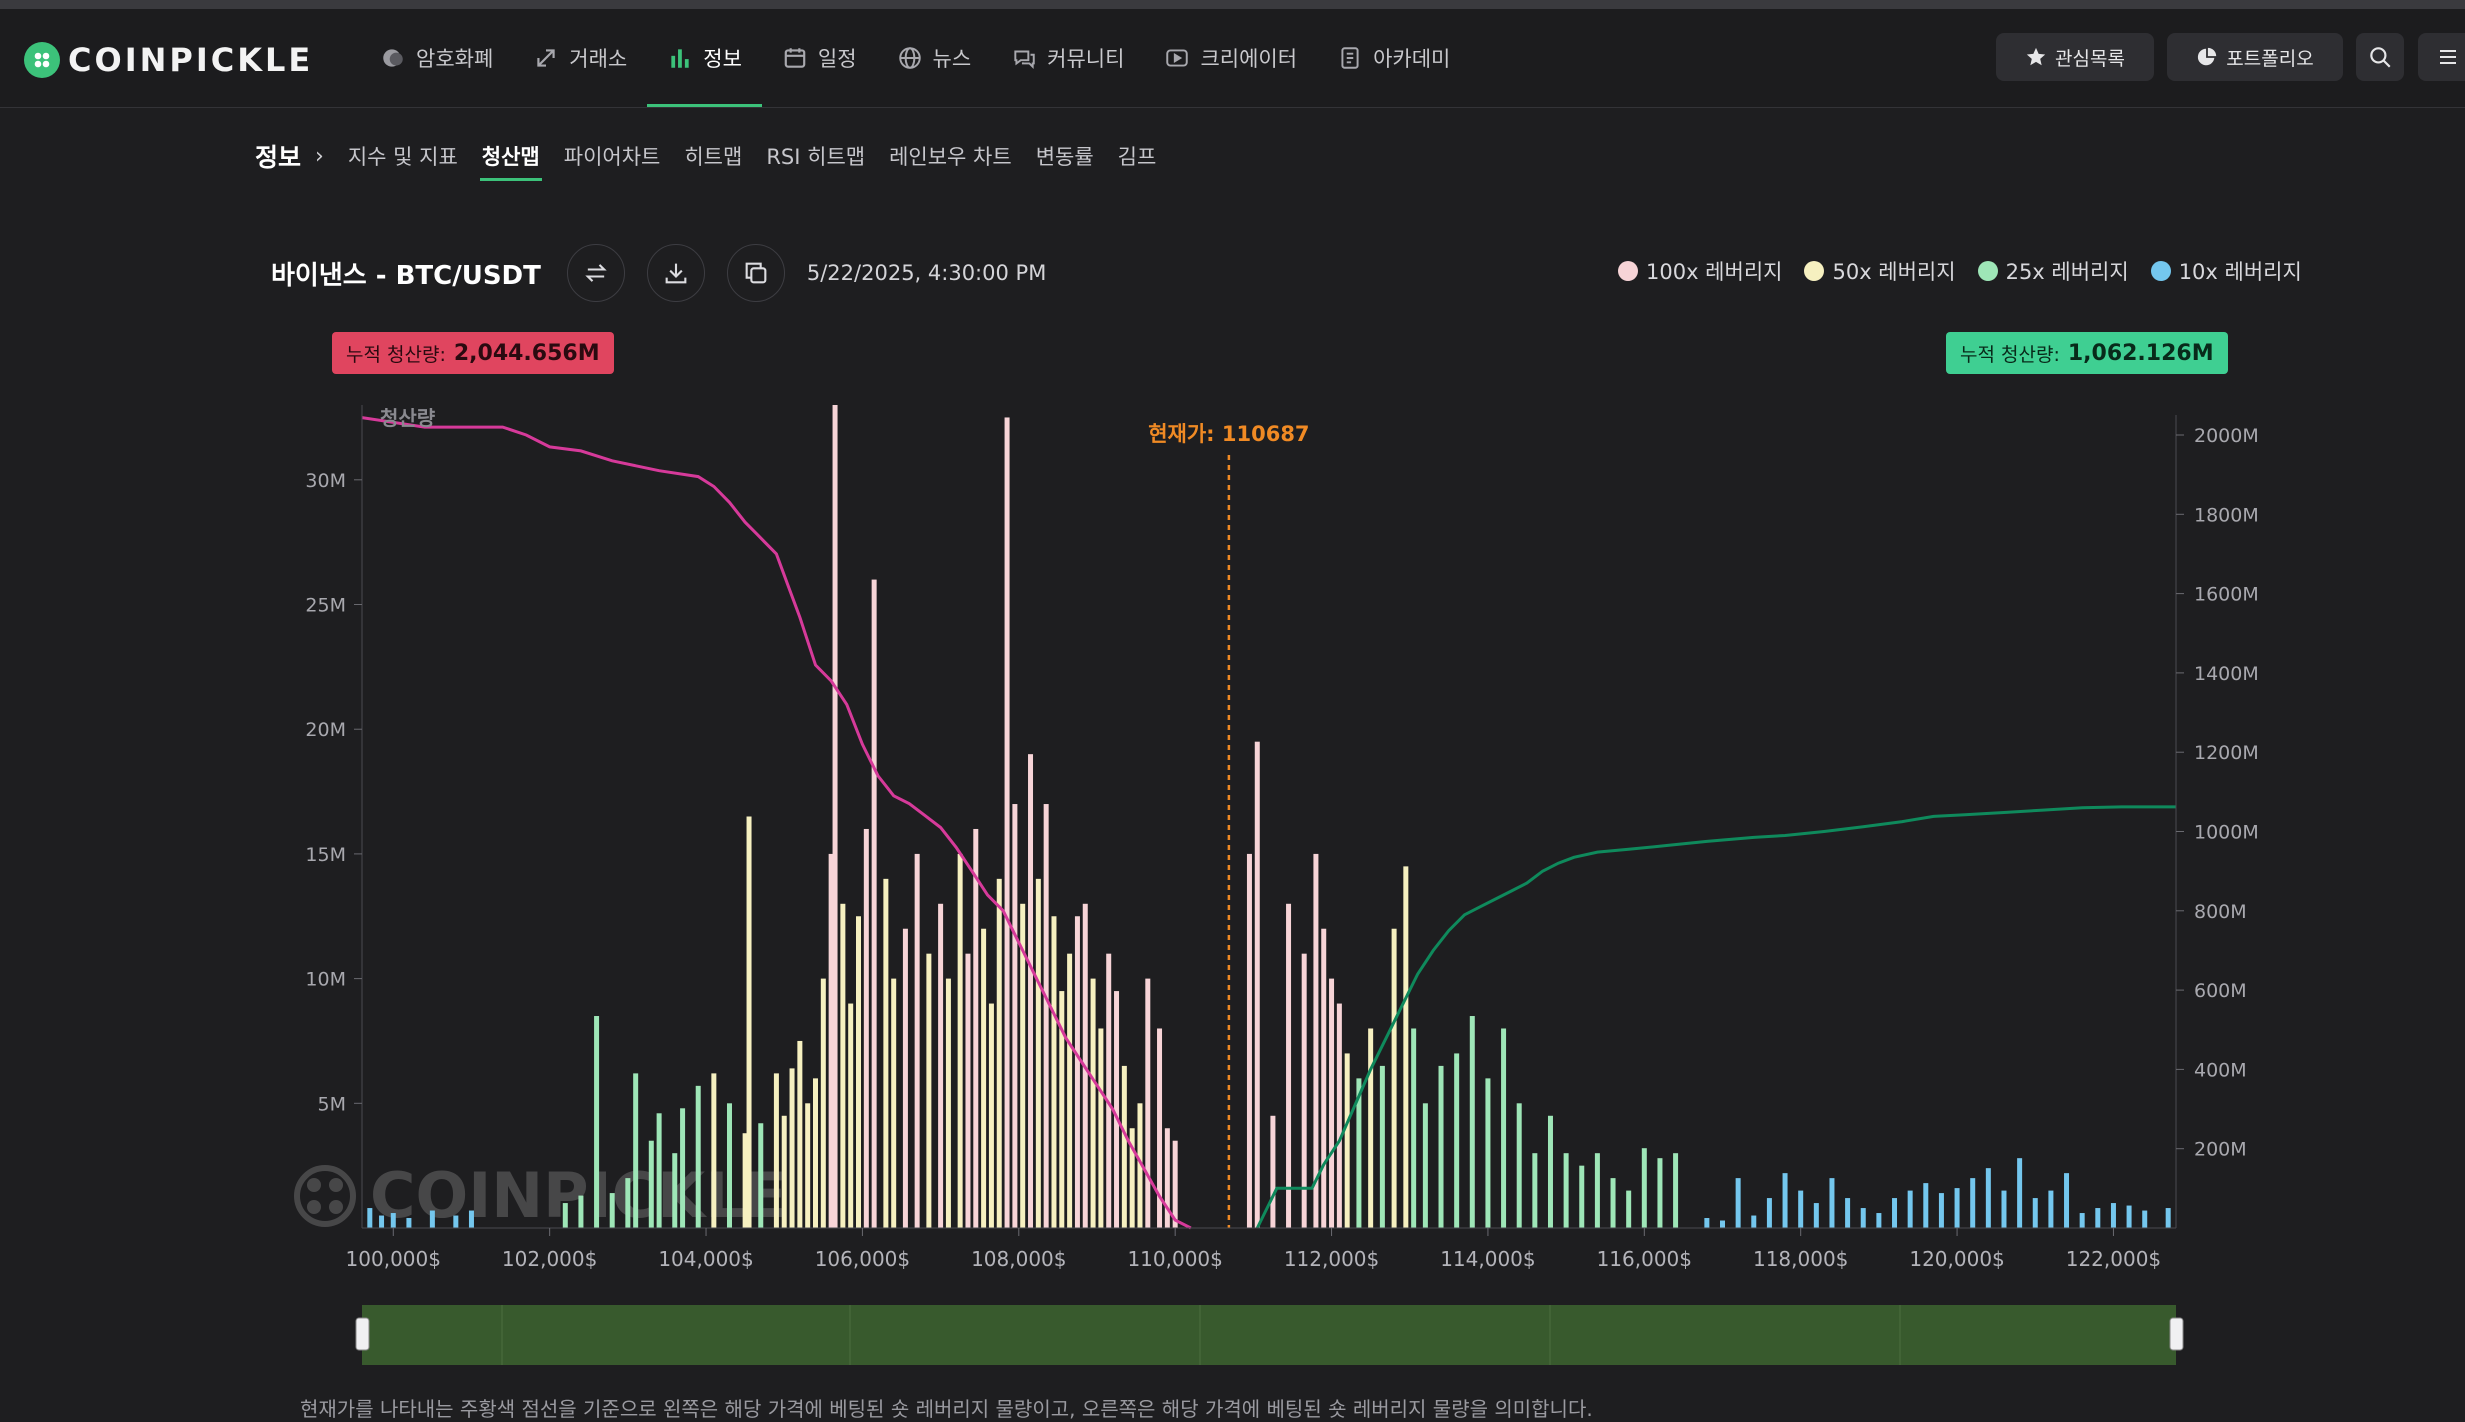 This screenshot has height=1422, width=2465. What do you see at coordinates (2067, 272) in the screenshot?
I see `legend-label-25x: 25x 레버리지` at bounding box center [2067, 272].